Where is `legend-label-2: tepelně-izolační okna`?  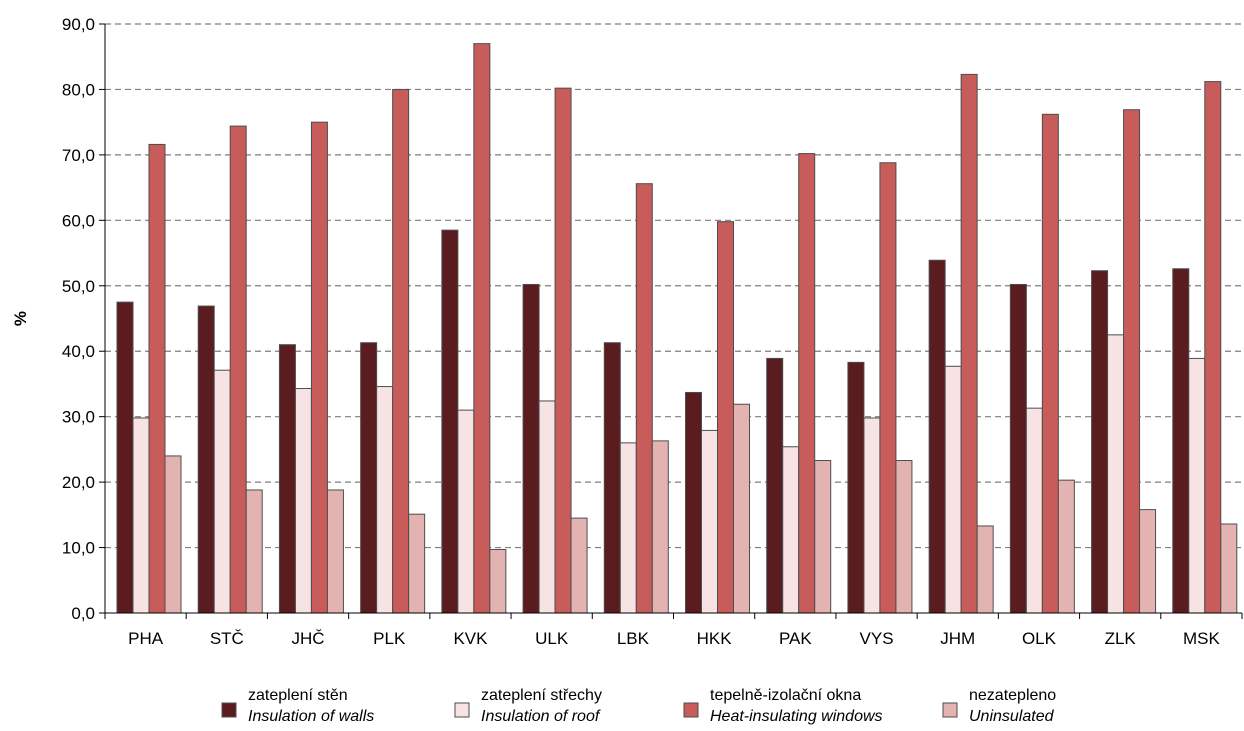 legend-label-2: tepelně-izolační okna is located at coordinates (785, 695).